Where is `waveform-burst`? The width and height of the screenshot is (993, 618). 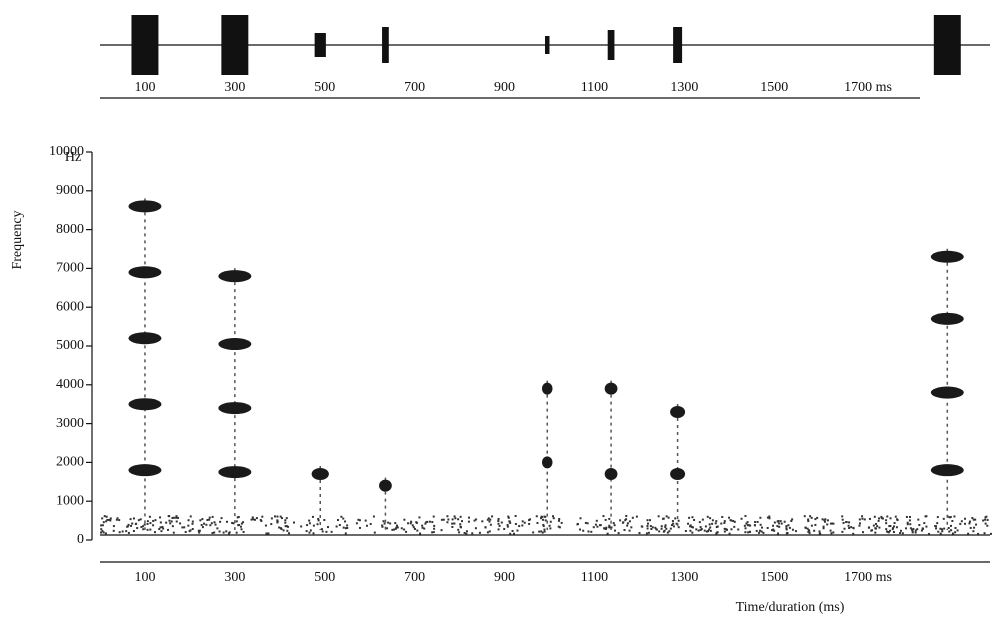 waveform-burst is located at coordinates (678, 45).